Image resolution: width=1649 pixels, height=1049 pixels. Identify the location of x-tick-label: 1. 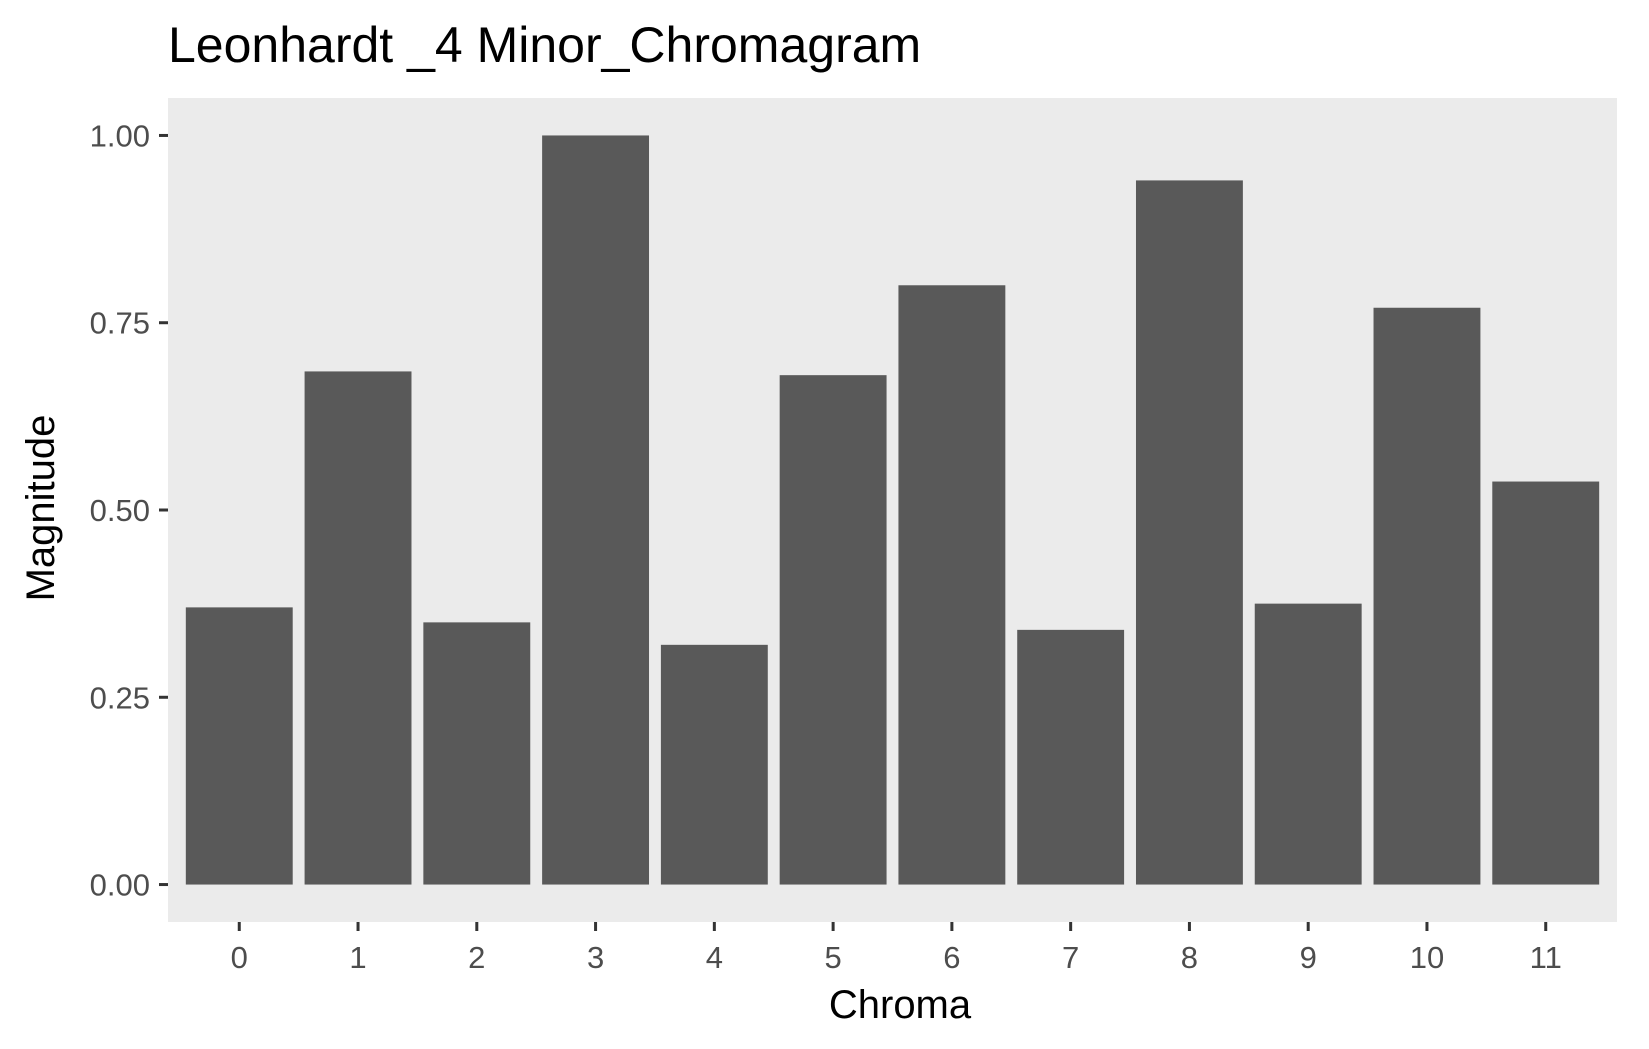
(357, 957).